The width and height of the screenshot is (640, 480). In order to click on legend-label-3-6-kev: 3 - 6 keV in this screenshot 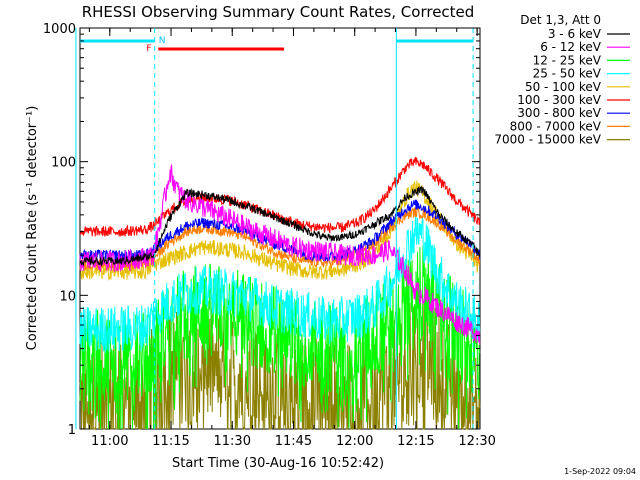, I will do `click(575, 34)`.